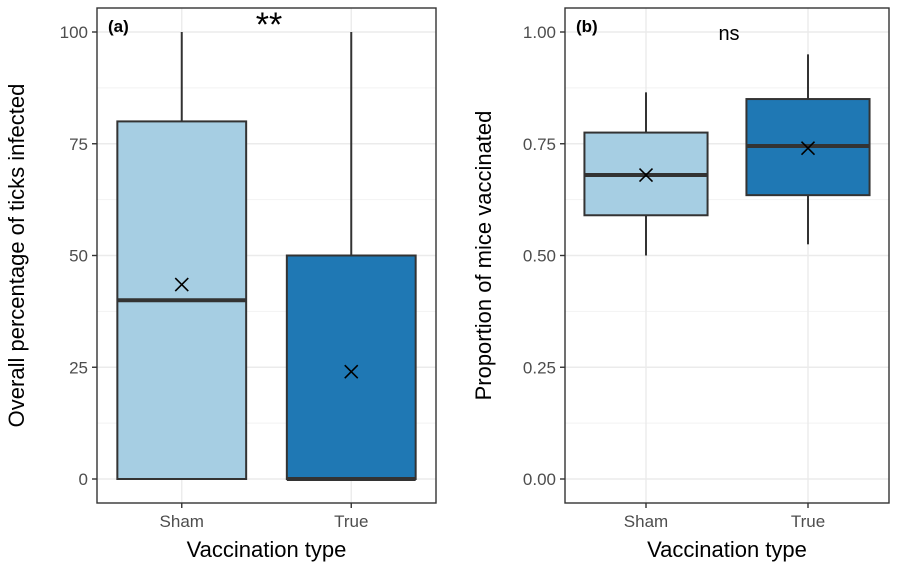 The width and height of the screenshot is (898, 569). Describe the element at coordinates (269, 25) in the screenshot. I see `significance-annotation: **` at that location.